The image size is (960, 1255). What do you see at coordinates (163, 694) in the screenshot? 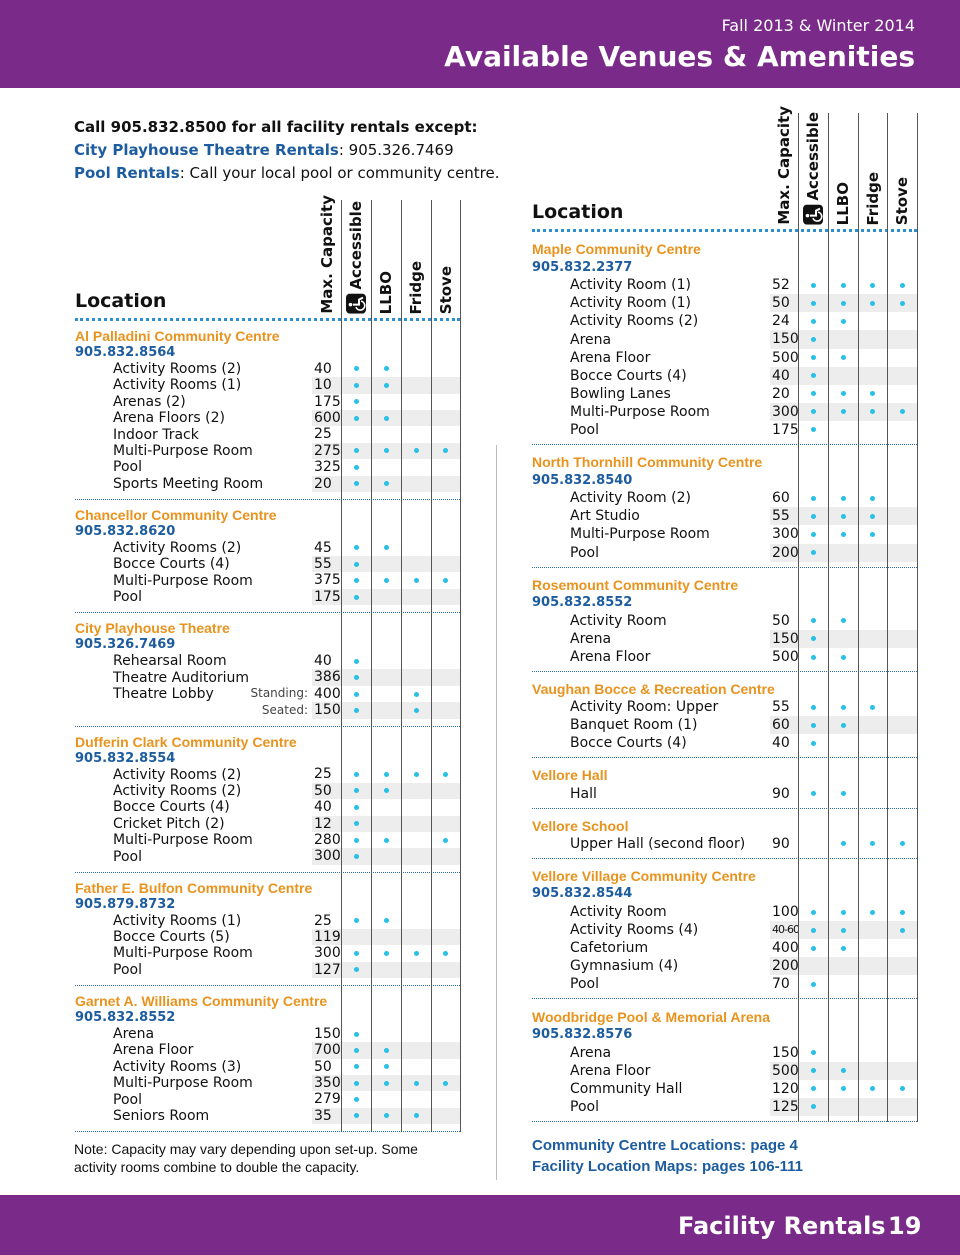
I see `room-name: Theatre Lobby` at bounding box center [163, 694].